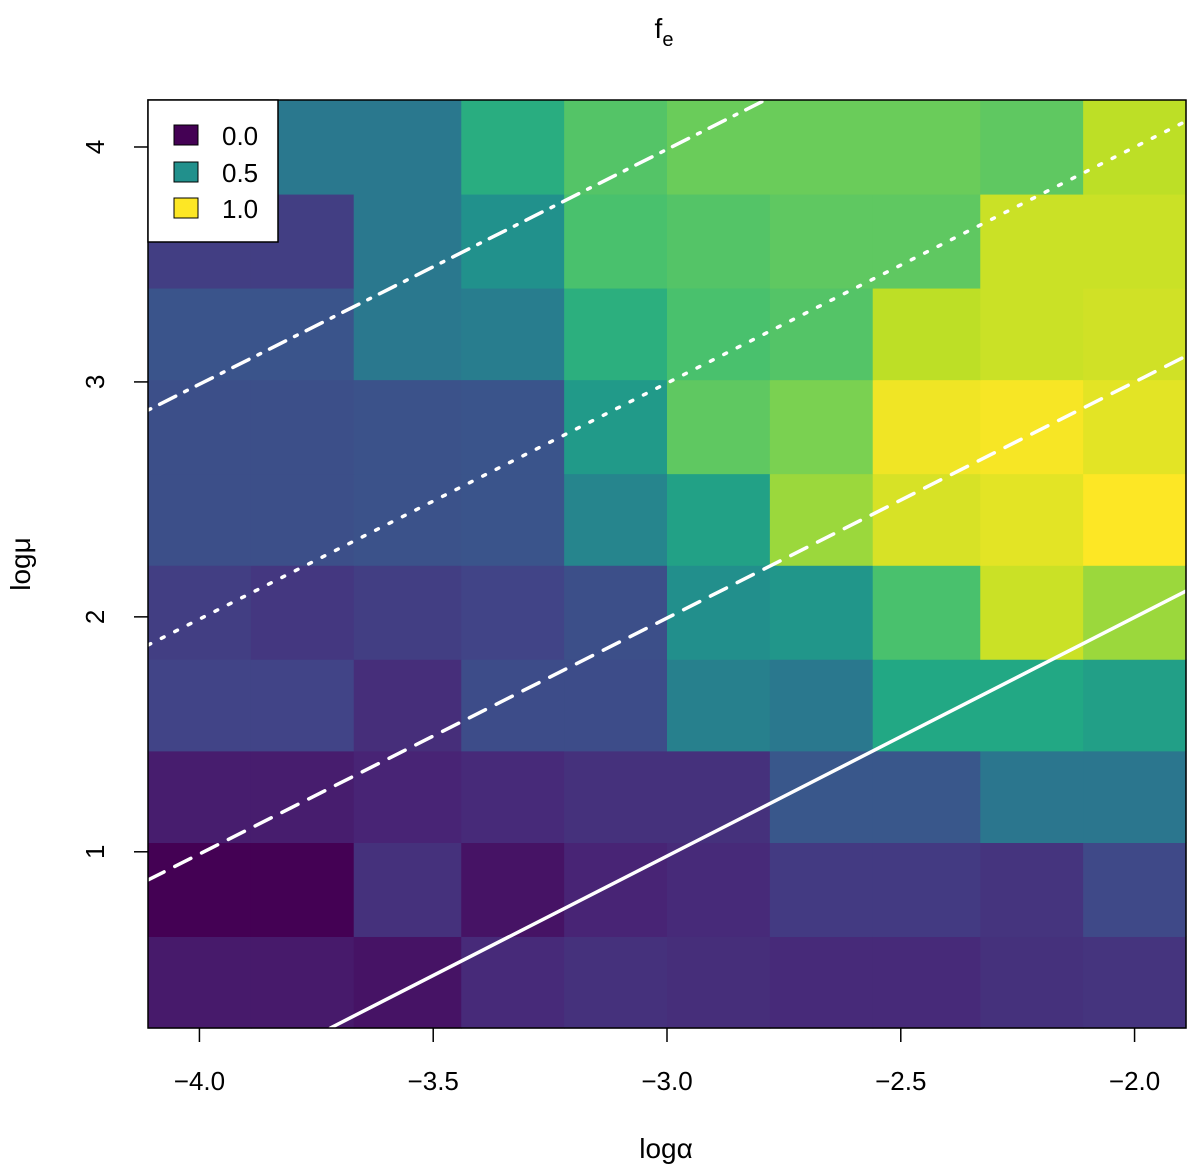 The height and width of the screenshot is (1175, 1200). Describe the element at coordinates (666, 1148) in the screenshot. I see `x-axis-label: logα` at that location.